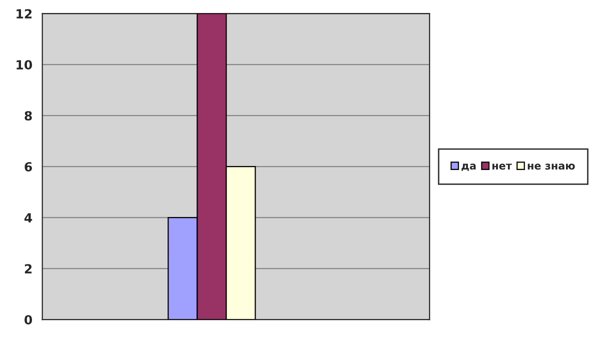 This screenshot has width=605, height=340. What do you see at coordinates (28, 167) in the screenshot?
I see `y-tick-label: 6` at bounding box center [28, 167].